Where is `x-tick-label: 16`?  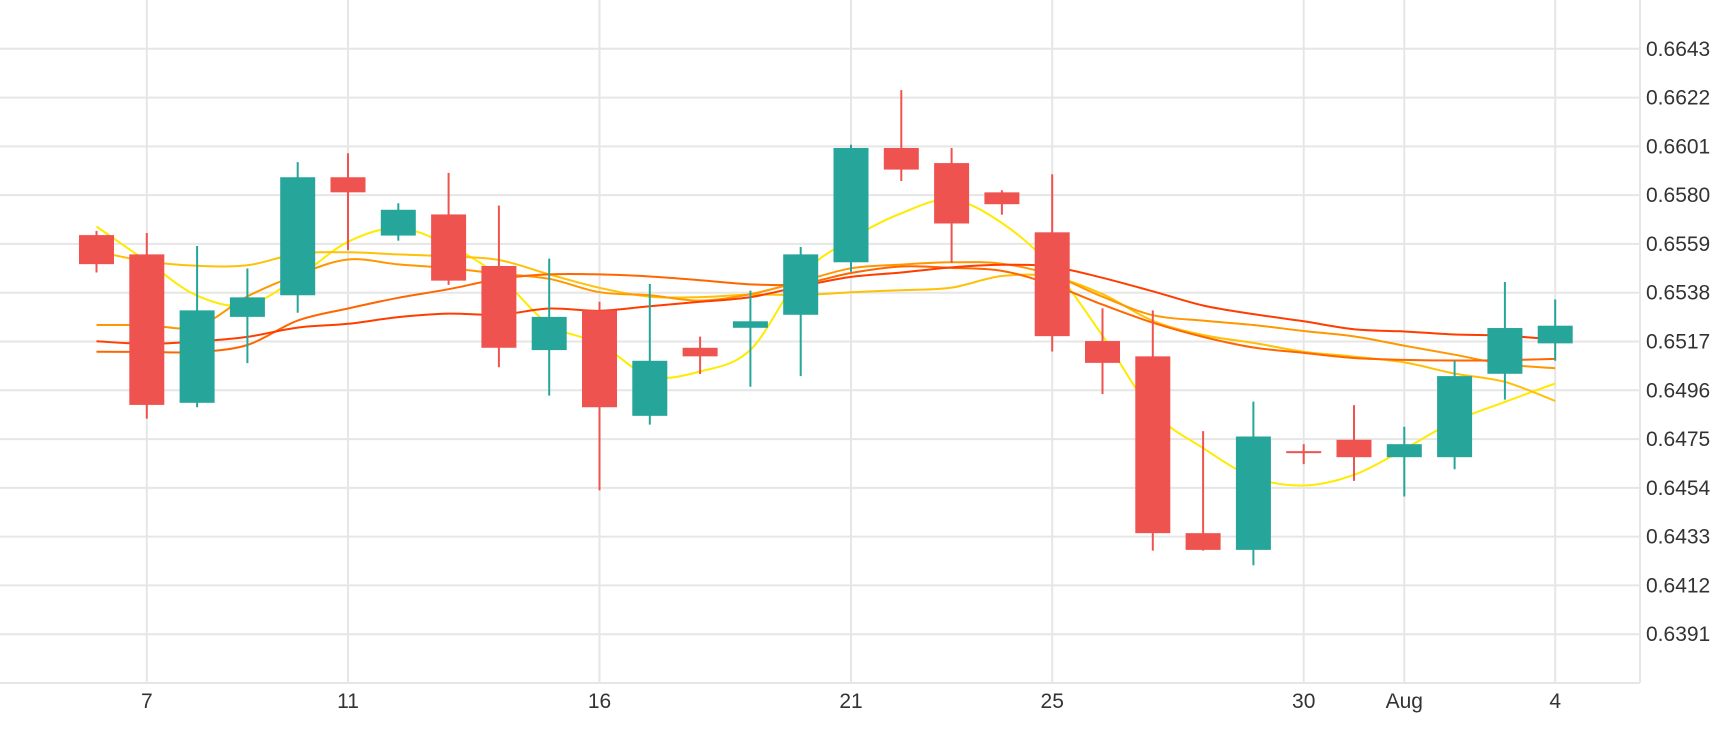 x-tick-label: 16 is located at coordinates (599, 701).